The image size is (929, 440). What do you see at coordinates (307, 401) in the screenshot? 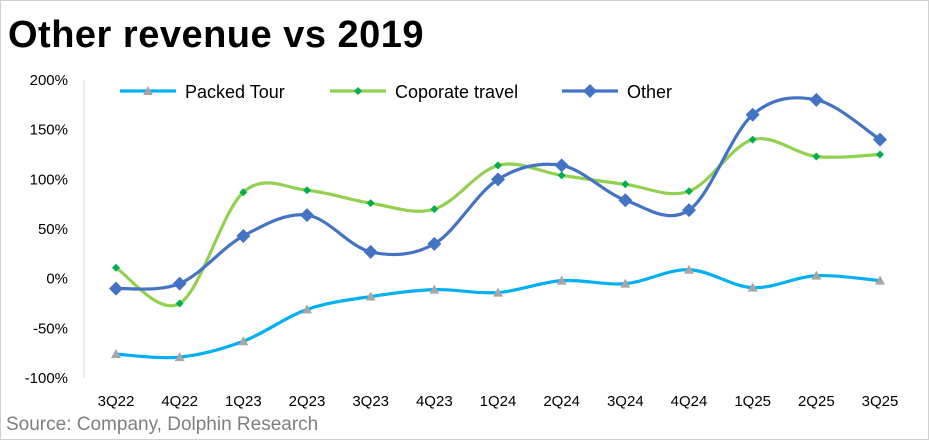
I see `x-tick-label: 2Q23` at bounding box center [307, 401].